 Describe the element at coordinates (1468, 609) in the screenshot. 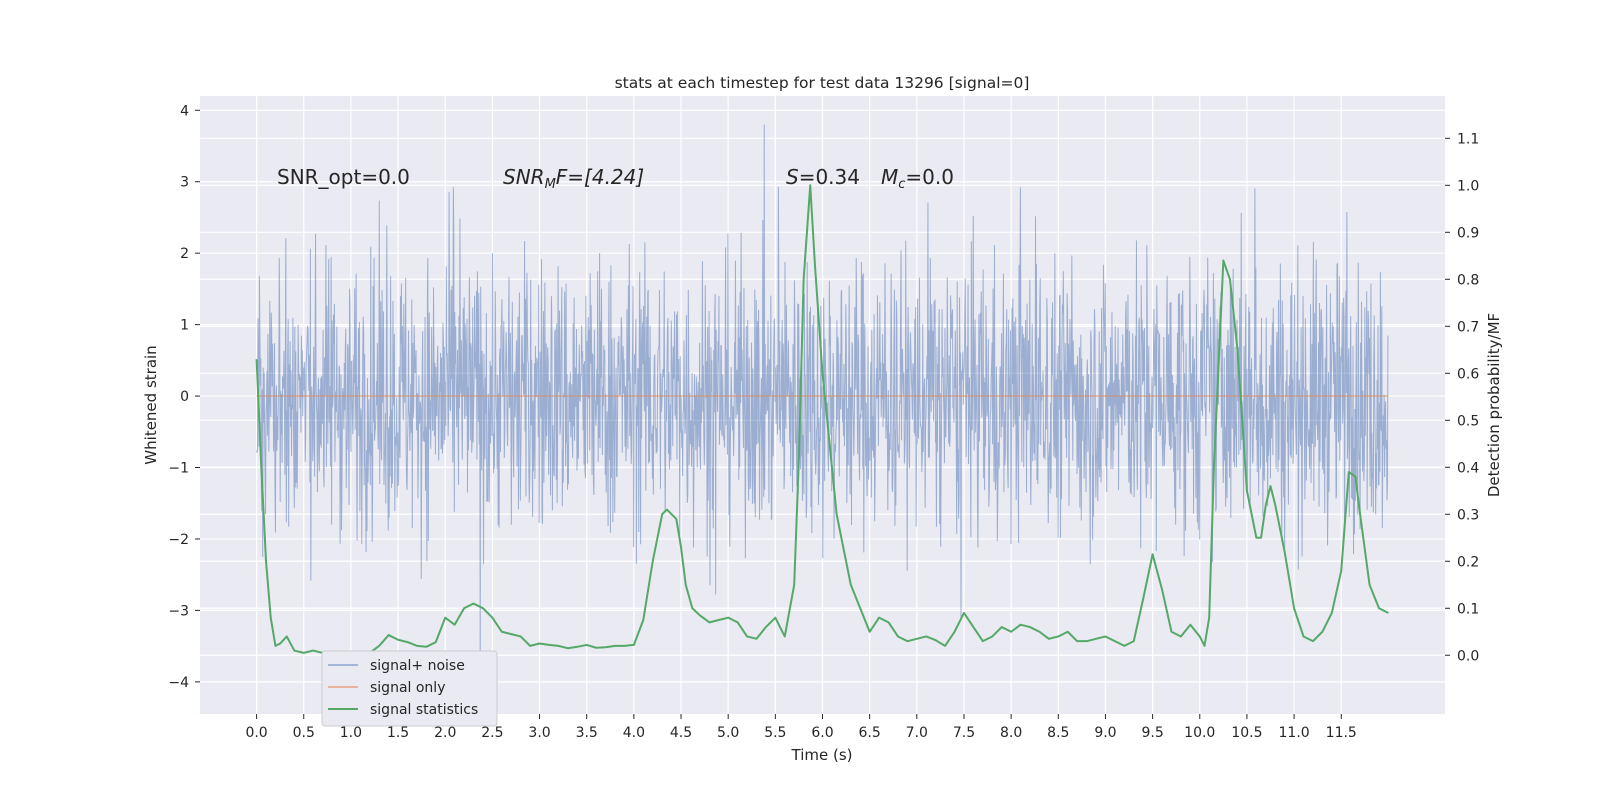

I see `y2-tick-label: 0.1` at that location.